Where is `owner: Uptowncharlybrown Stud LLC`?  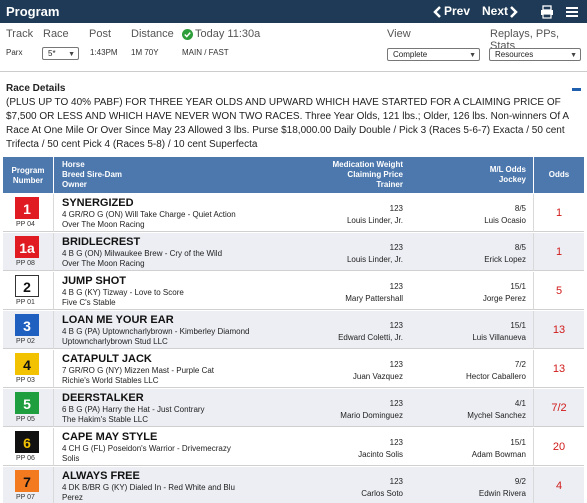 owner: Uptowncharlybrown Stud LLC is located at coordinates (115, 341).